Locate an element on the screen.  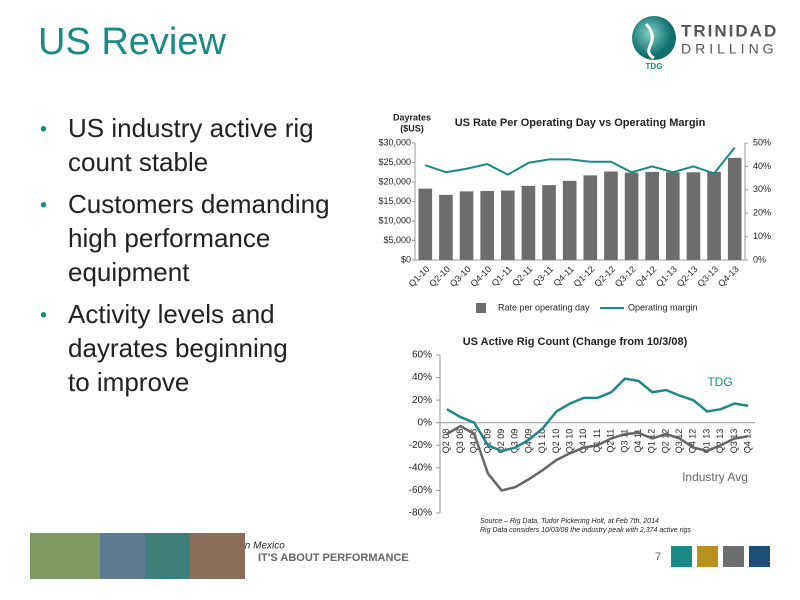
y-tick-label: -40% is located at coordinates (420, 467).